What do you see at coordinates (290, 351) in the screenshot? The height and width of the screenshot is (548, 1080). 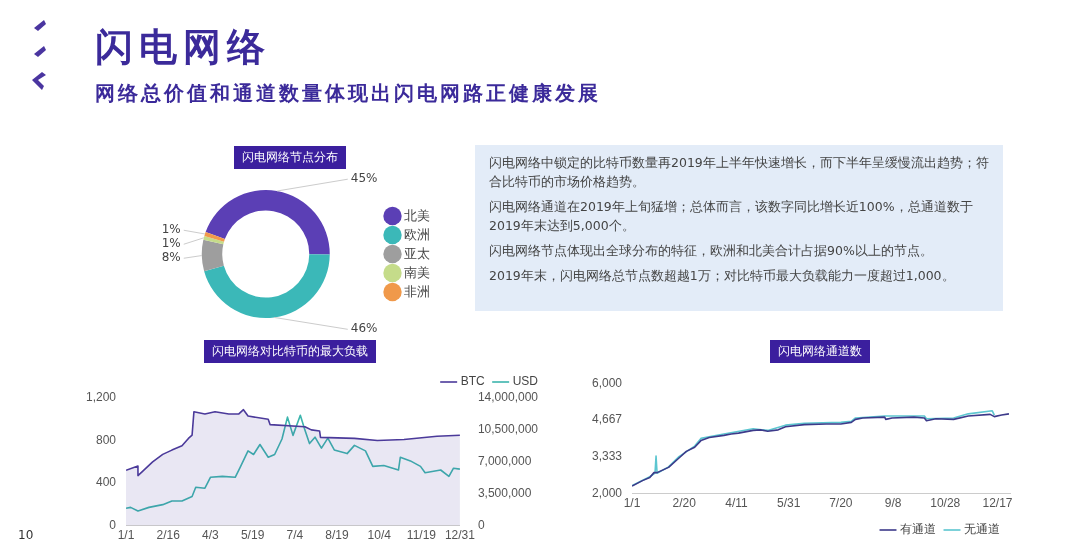 I see `chart-title: 闪电网络对比特币的最大负载` at bounding box center [290, 351].